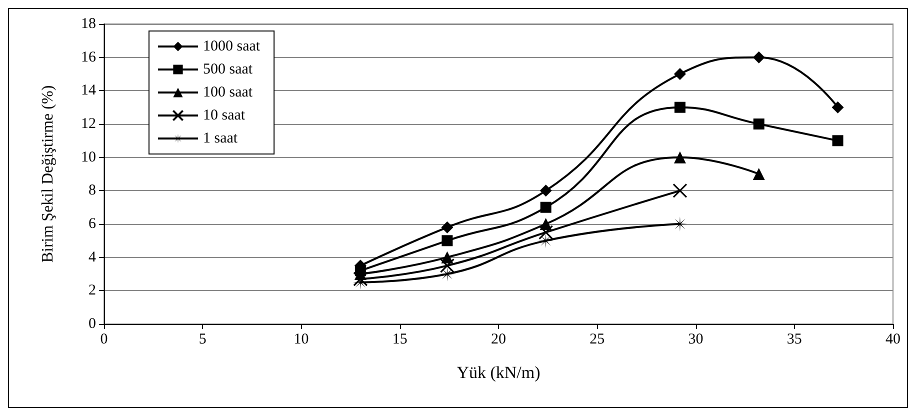 The height and width of the screenshot is (415, 916). I want to click on y-tick-label: 16, so click(88, 57).